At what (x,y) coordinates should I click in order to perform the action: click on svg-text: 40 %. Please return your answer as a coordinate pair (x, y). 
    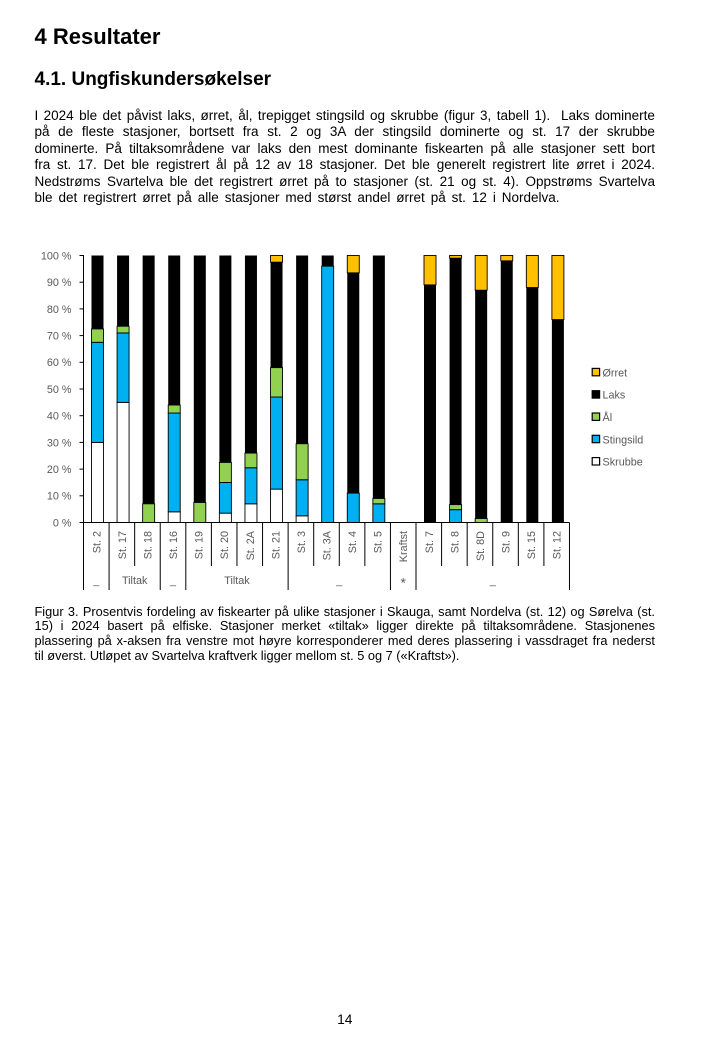
    Looking at the image, I should click on (59, 417).